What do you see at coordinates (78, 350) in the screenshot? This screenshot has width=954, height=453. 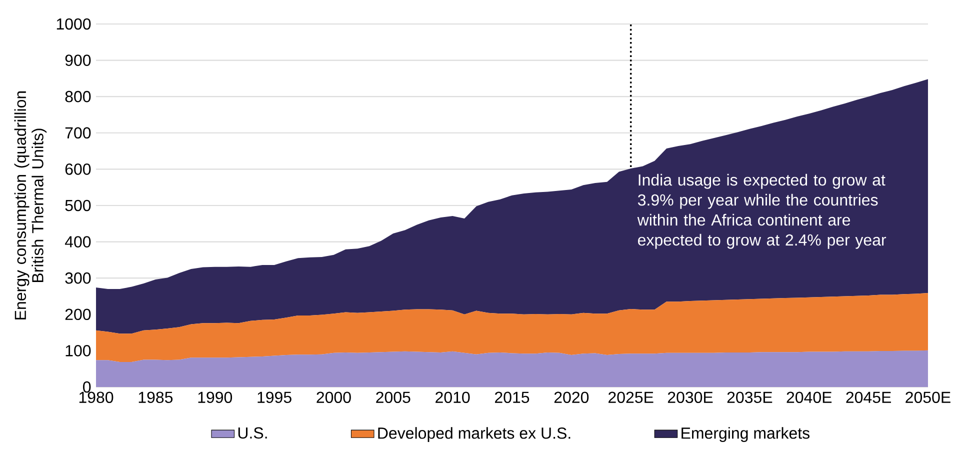 I see `y-tick-label: 100` at bounding box center [78, 350].